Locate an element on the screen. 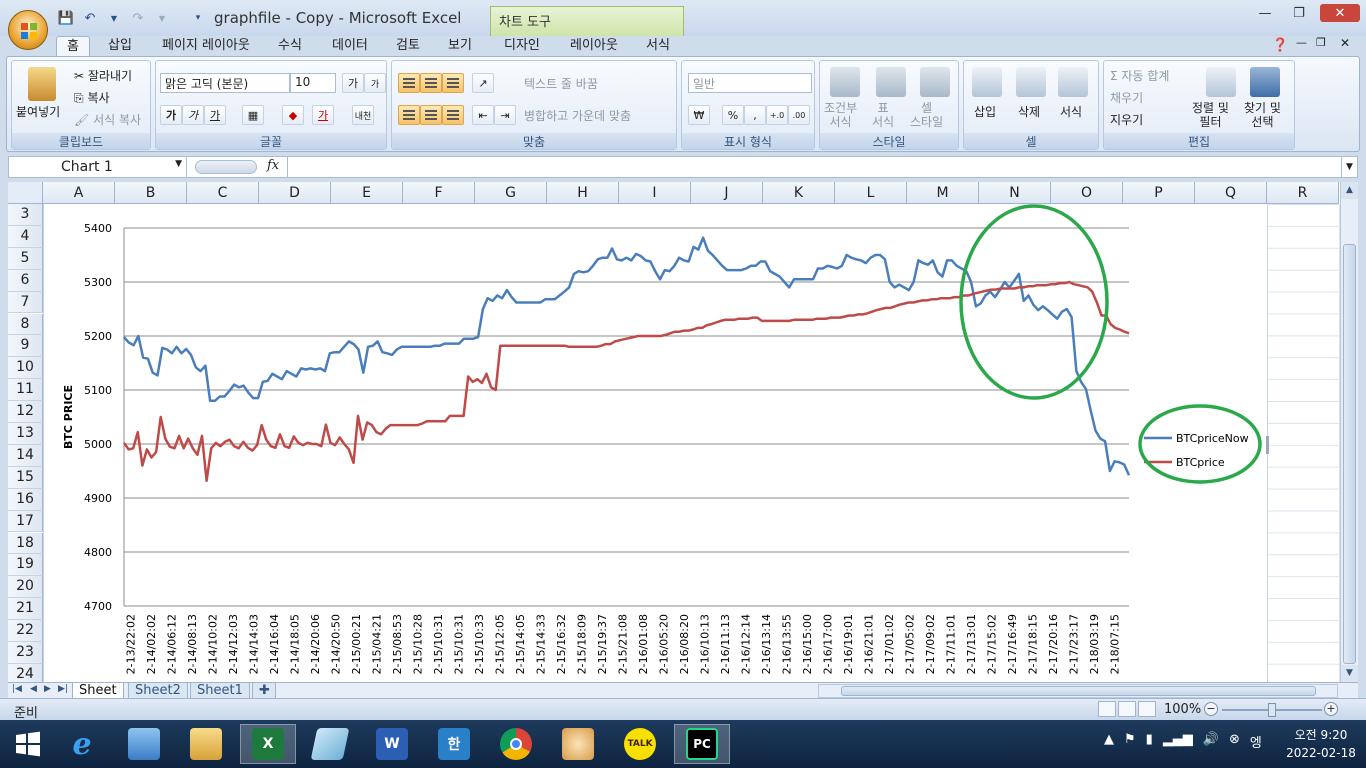 This screenshot has height=768, width=1366. align-left-icon is located at coordinates (409, 115).